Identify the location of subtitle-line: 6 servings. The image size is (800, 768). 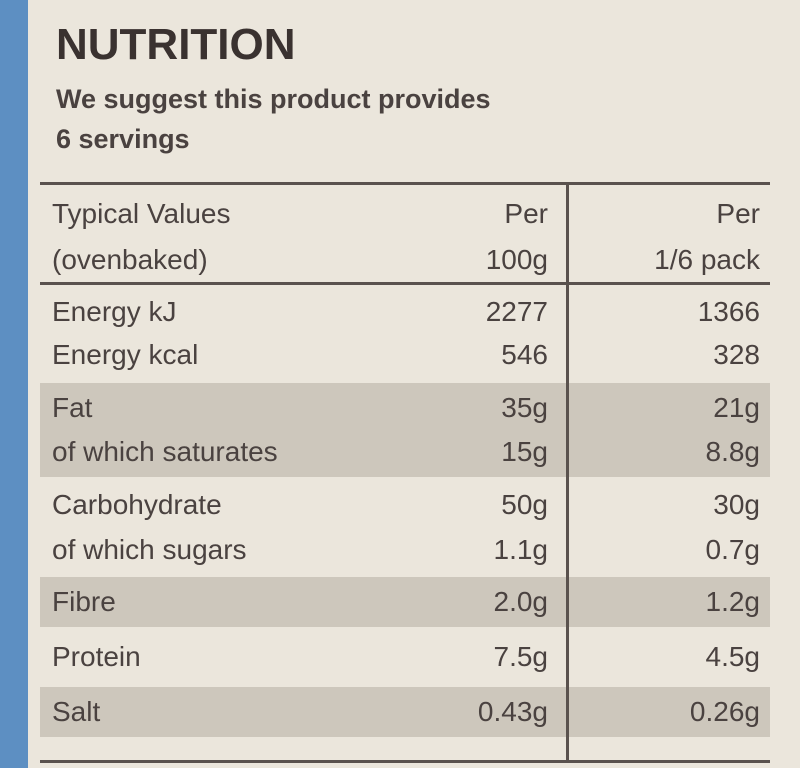
(123, 139).